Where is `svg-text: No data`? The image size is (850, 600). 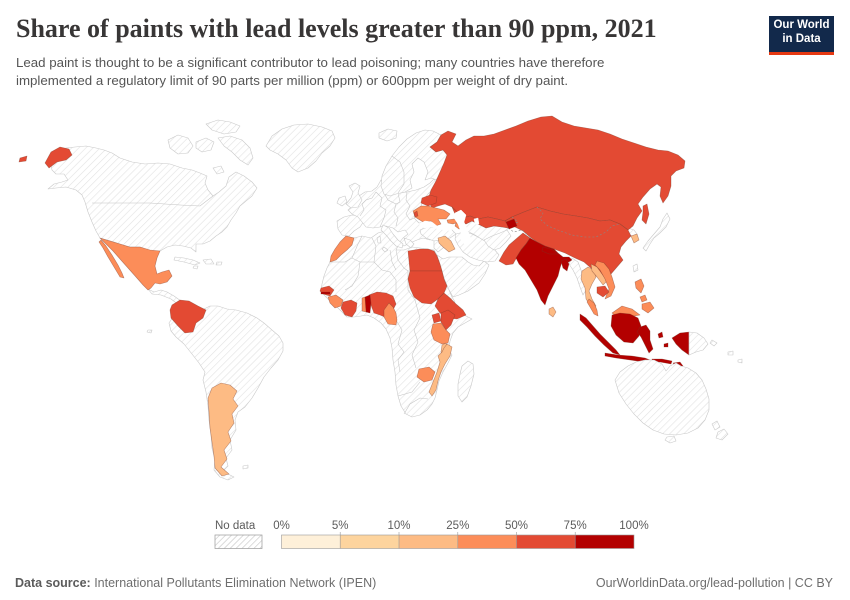 svg-text: No data is located at coordinates (235, 526).